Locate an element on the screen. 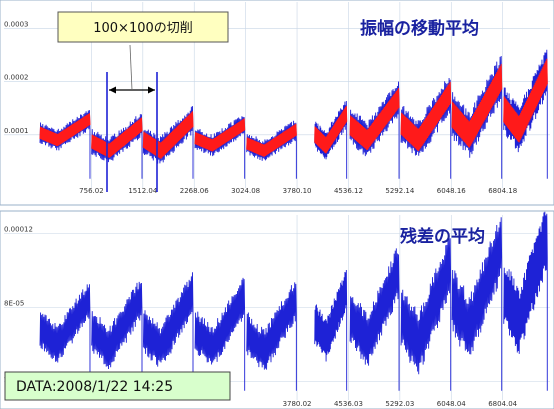 The width and height of the screenshot is (554, 409). arrow-head-right is located at coordinates (151, 90).